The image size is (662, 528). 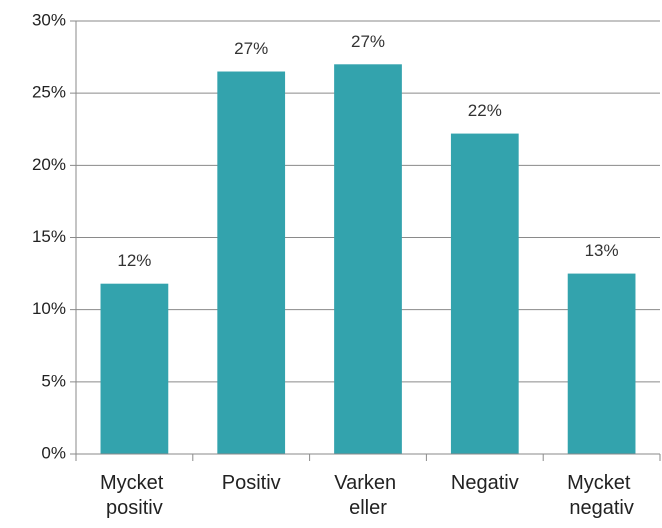 What do you see at coordinates (49, 19) in the screenshot?
I see `y-tick-label: 30%` at bounding box center [49, 19].